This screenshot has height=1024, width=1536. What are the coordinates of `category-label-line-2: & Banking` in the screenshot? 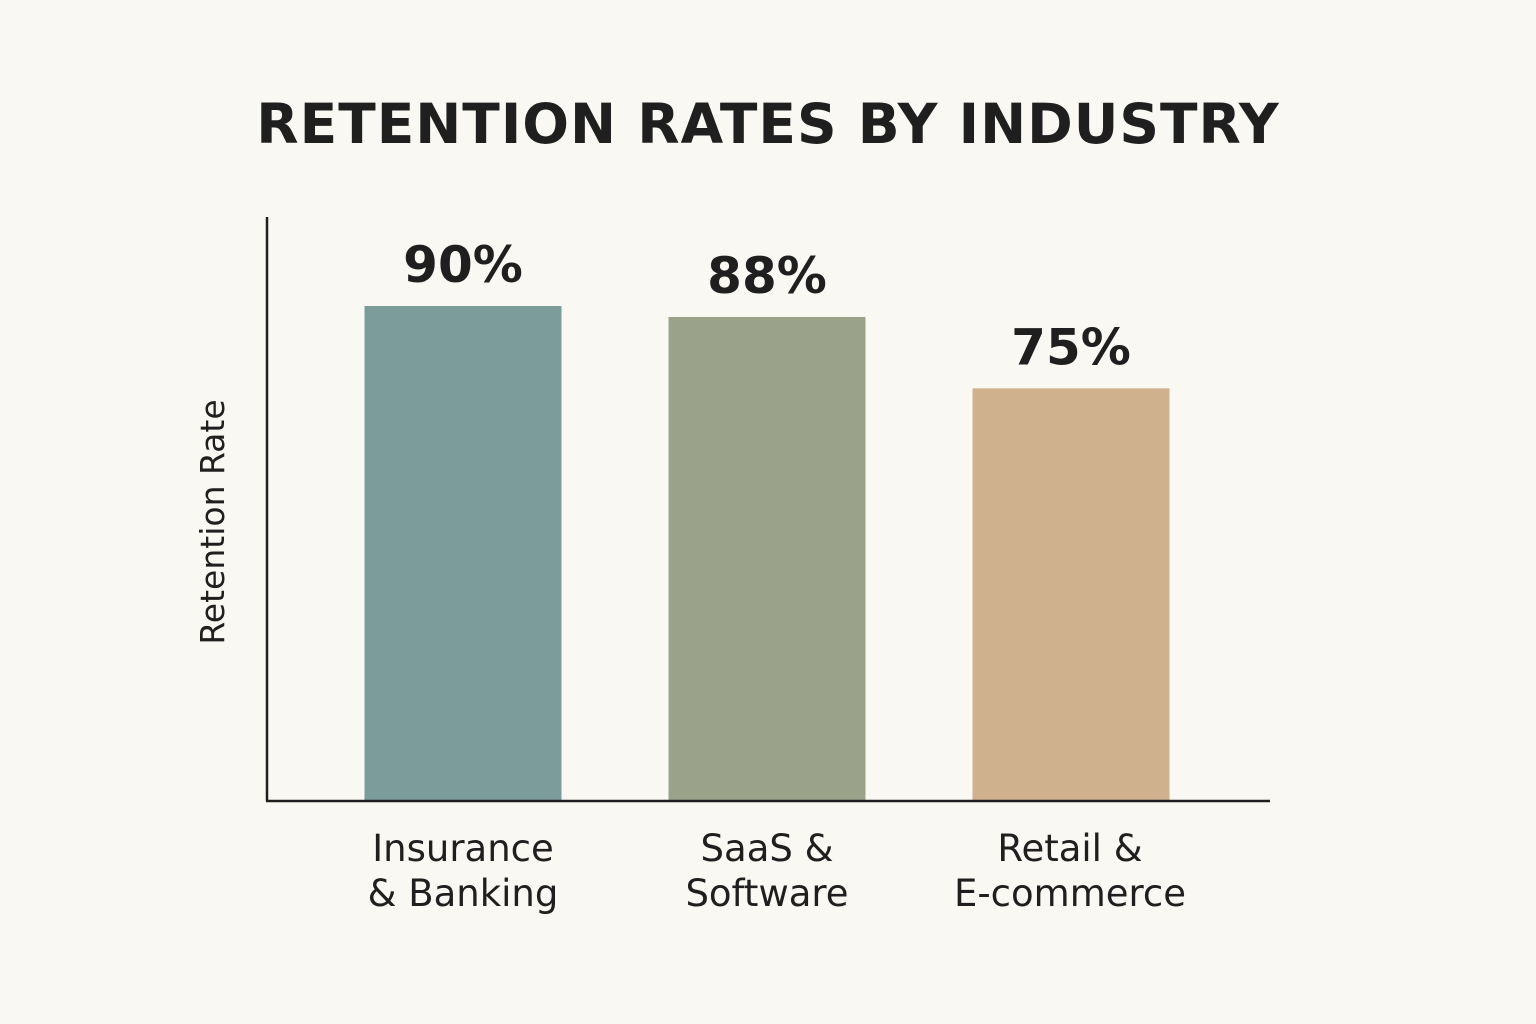 It's located at (463, 893).